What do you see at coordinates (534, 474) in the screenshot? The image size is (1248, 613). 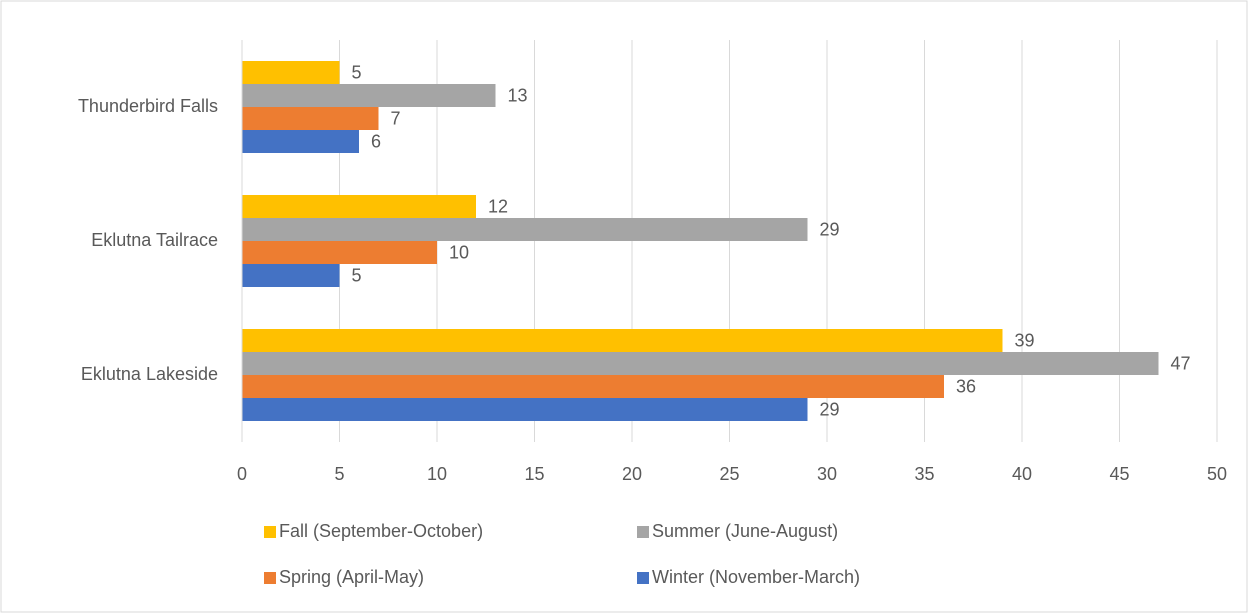 I see `x-tick-label: 15` at bounding box center [534, 474].